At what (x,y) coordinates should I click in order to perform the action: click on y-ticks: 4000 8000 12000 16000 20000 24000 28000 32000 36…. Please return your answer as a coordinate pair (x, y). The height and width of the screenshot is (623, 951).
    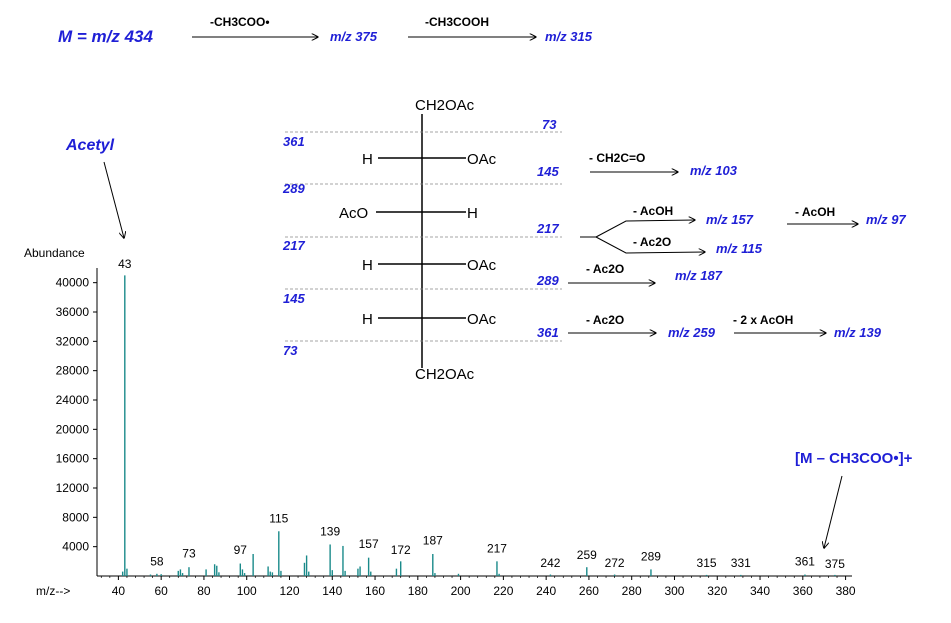
    Looking at the image, I should click on (76, 415).